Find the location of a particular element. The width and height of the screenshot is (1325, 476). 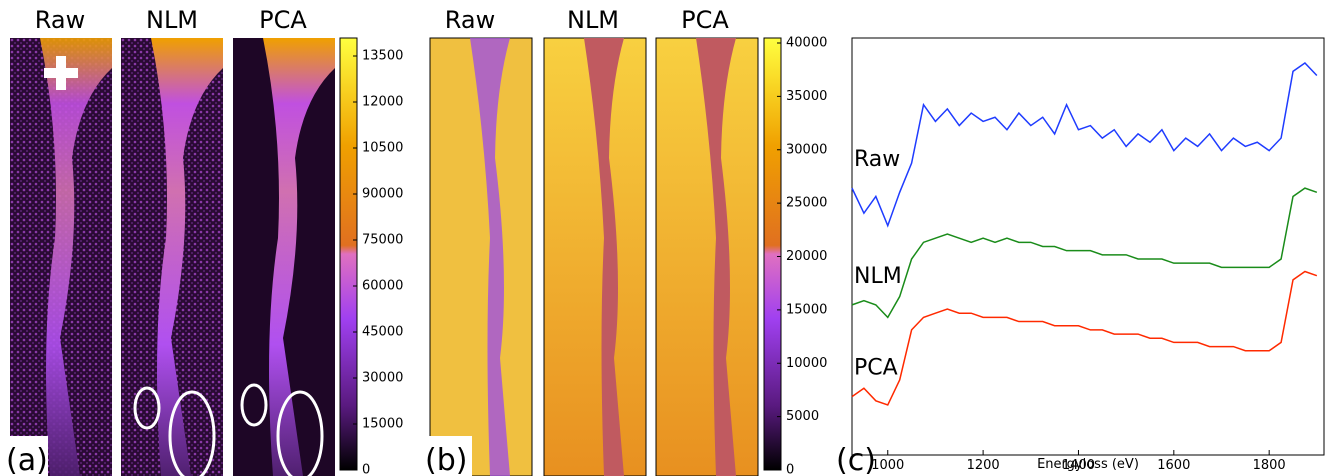

colorbar-label: 40000 is located at coordinates (806, 43).